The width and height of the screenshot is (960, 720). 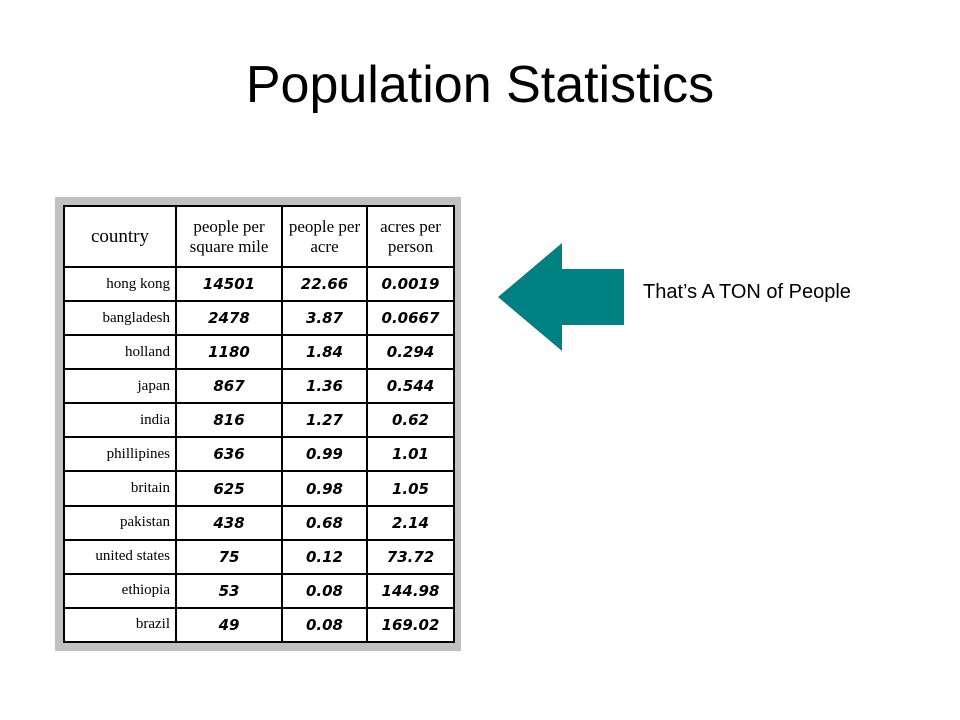 I want to click on table-row: britain 625 0.98 1.05, so click(x=259, y=488).